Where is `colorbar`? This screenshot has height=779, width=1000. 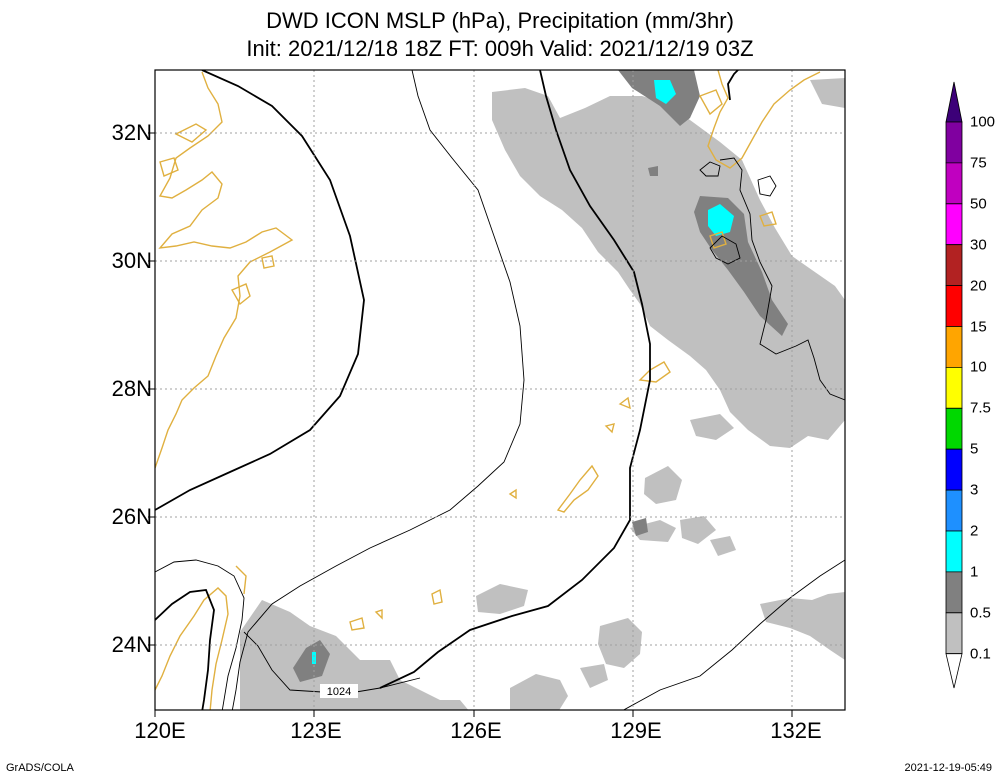 colorbar is located at coordinates (954, 385).